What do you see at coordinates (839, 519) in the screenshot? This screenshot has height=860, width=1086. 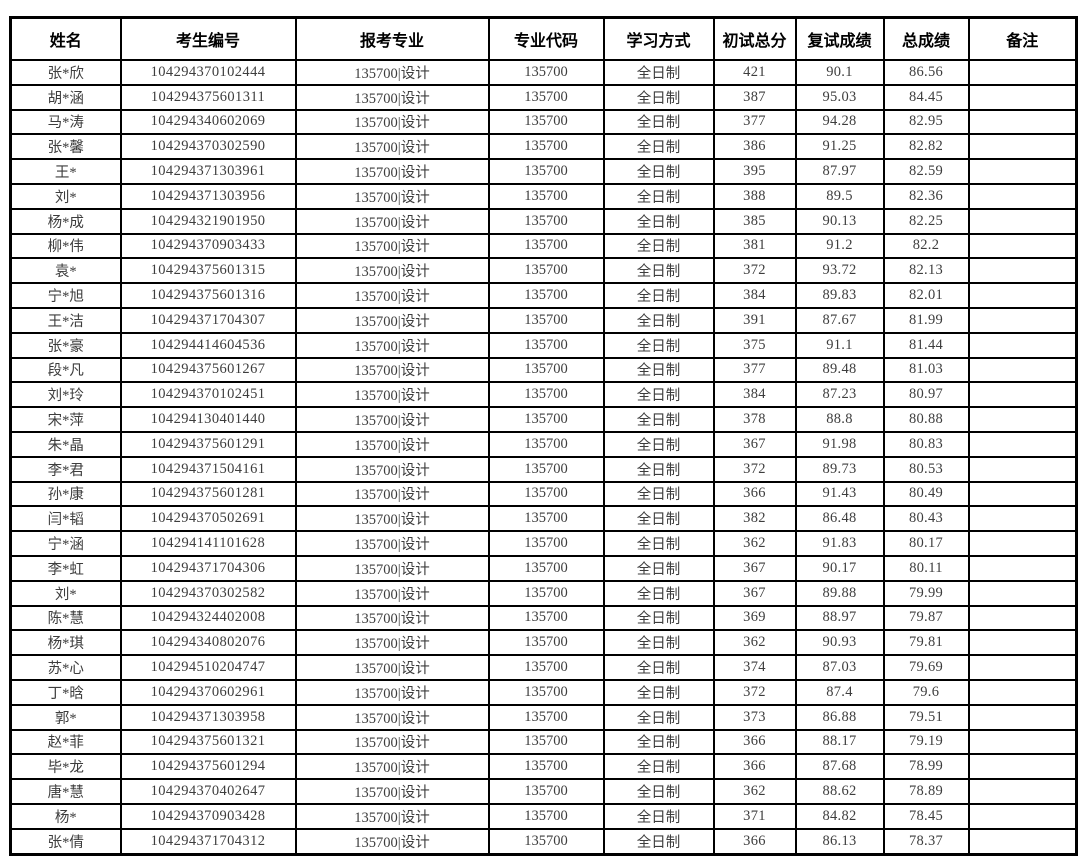 I see `cell-retest_score: 86.48` at bounding box center [839, 519].